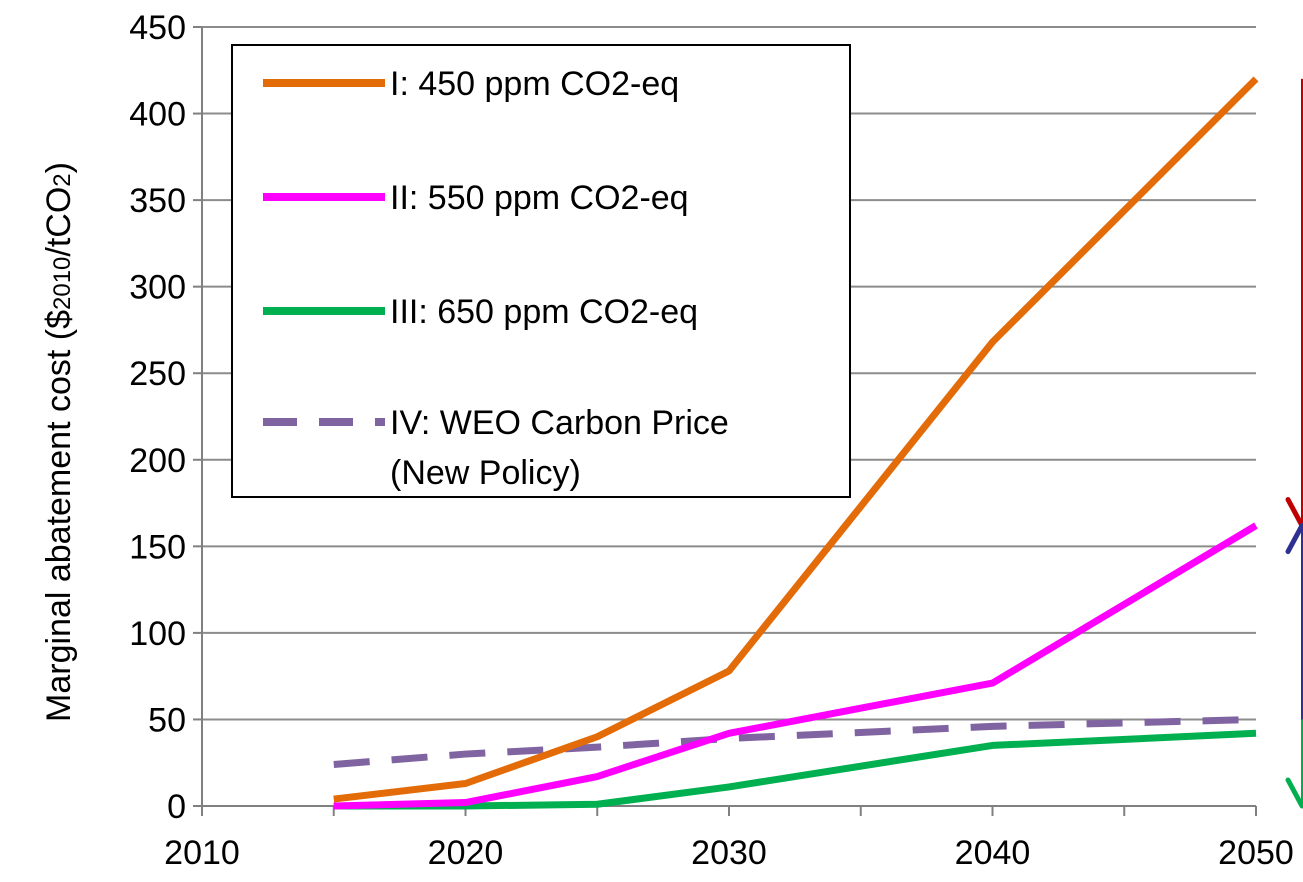  Describe the element at coordinates (157, 634) in the screenshot. I see `y-tick-label-100: 100` at that location.